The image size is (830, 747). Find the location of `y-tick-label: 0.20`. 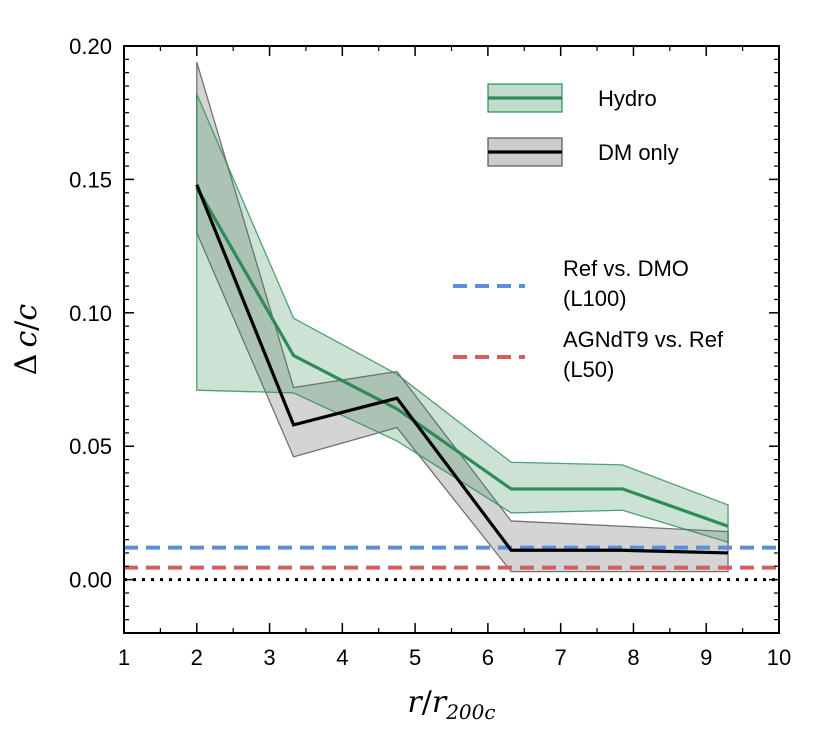

y-tick-label: 0.20 is located at coordinates (90, 46).